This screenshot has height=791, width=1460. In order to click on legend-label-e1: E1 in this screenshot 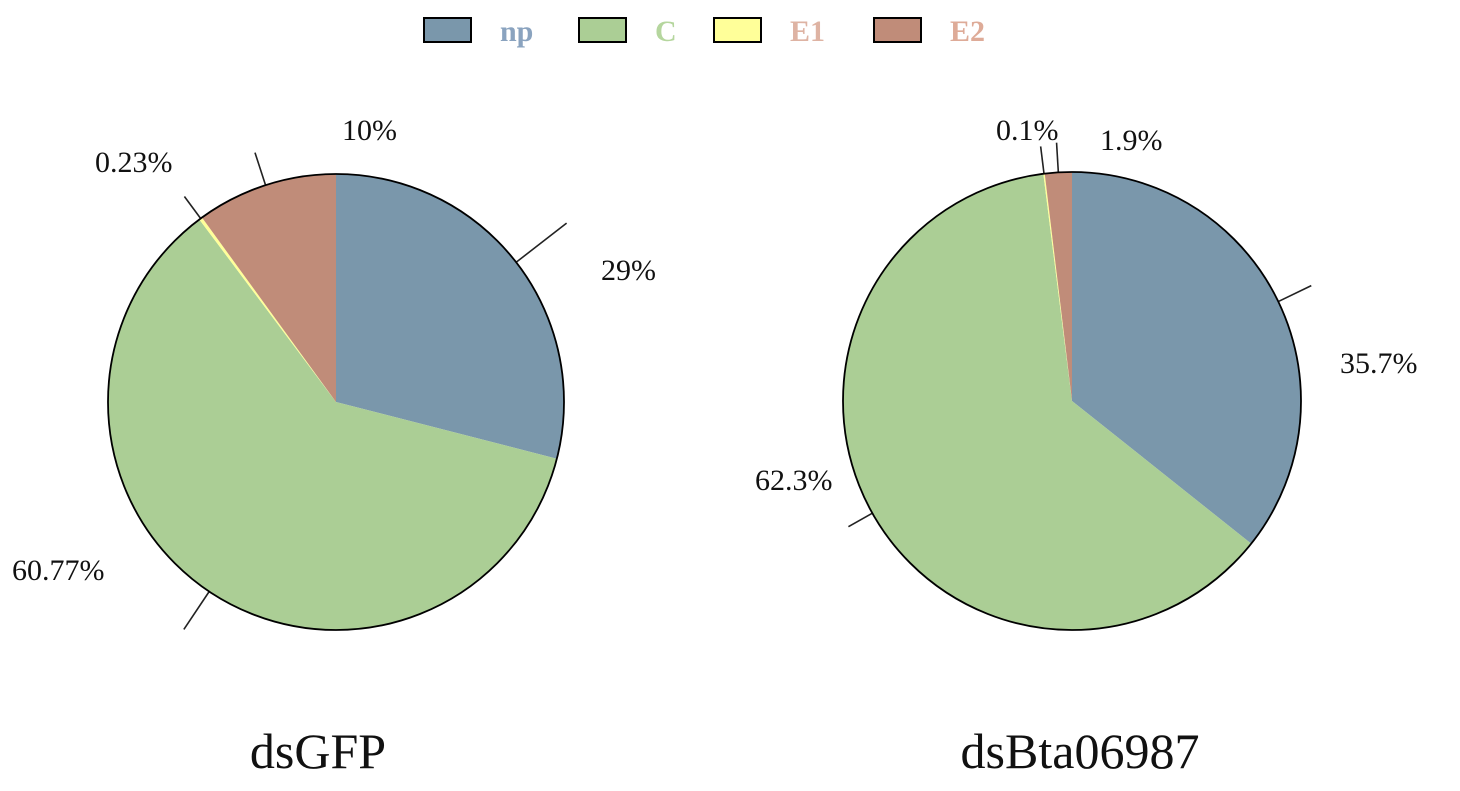, I will do `click(807, 31)`.